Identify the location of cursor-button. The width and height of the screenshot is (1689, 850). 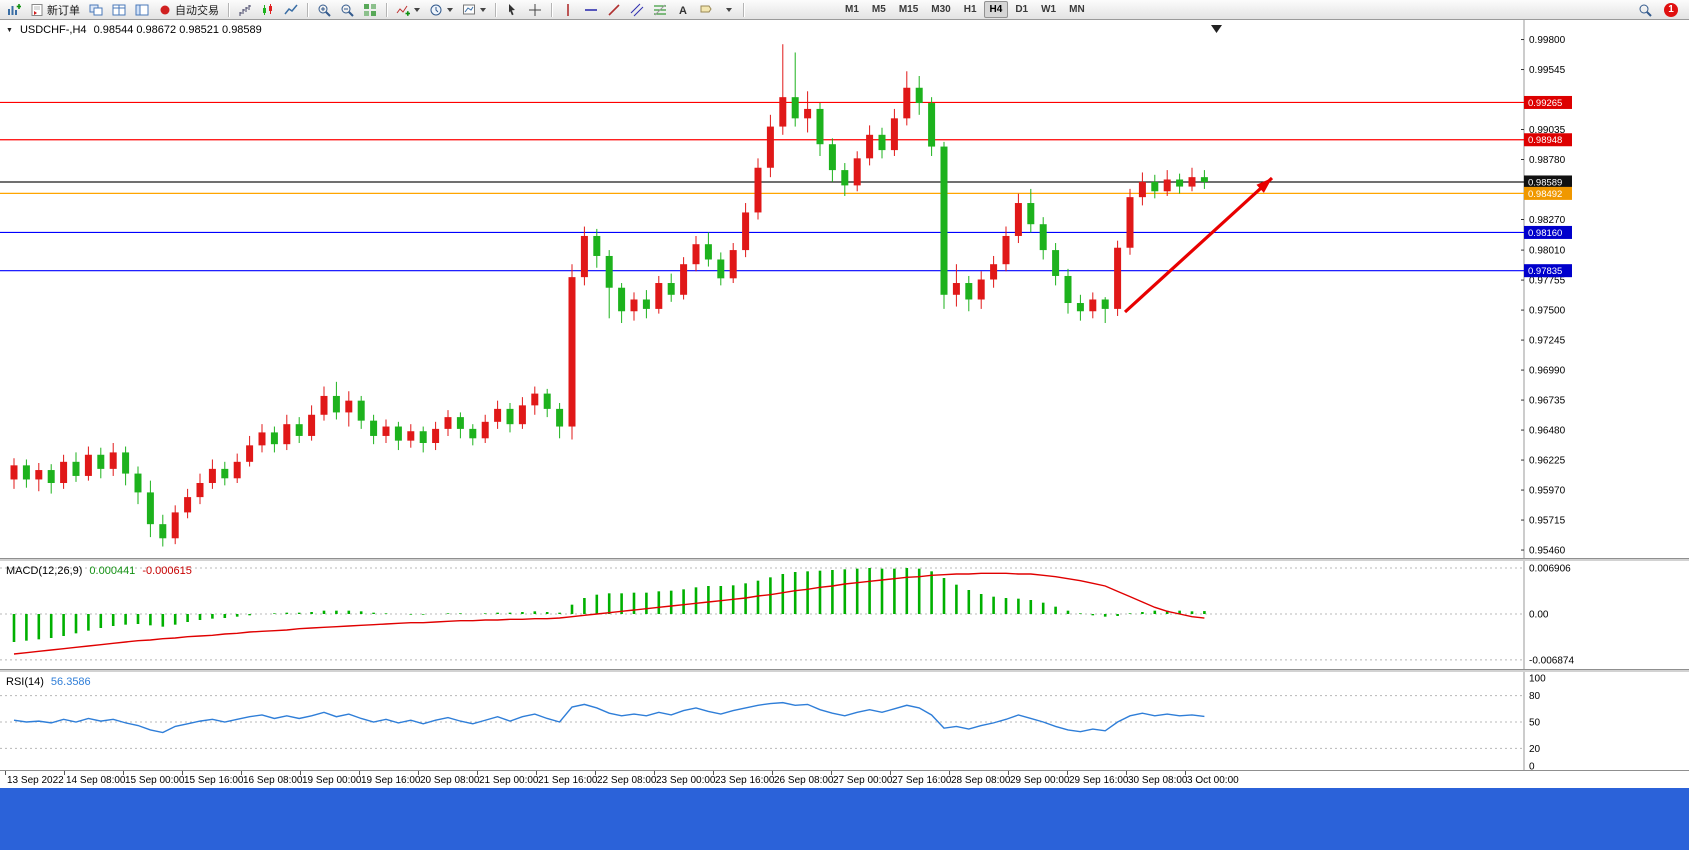
(512, 10).